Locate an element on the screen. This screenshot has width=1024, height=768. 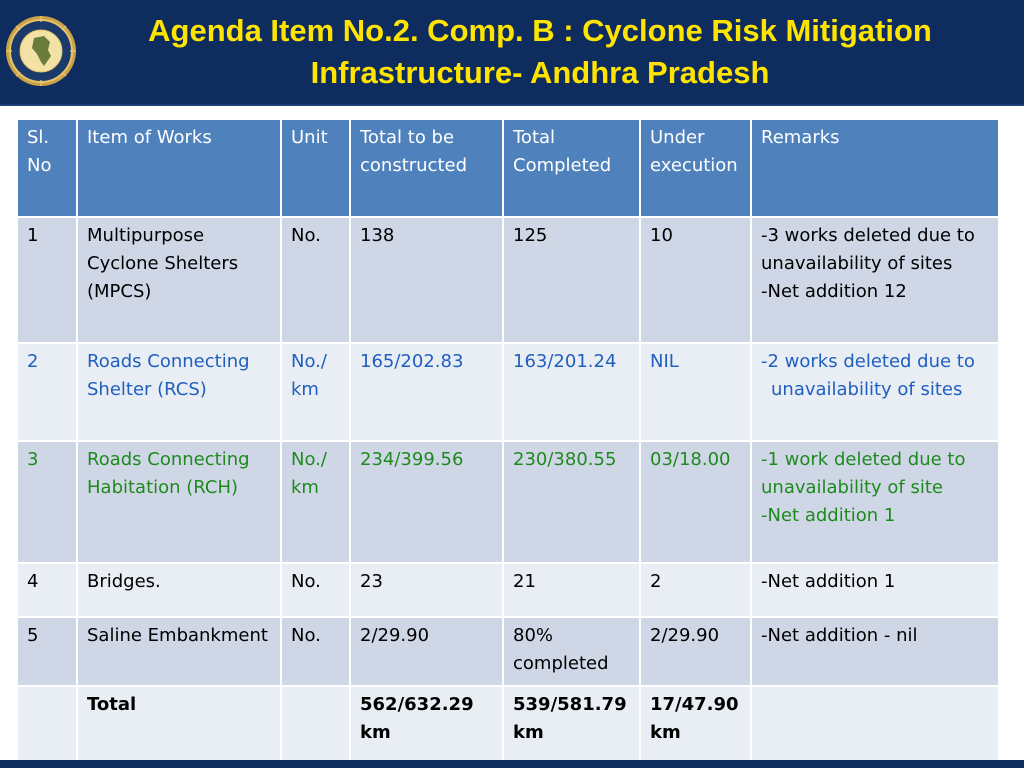
cell-under-execution: 03/18.00 is located at coordinates (695, 502).